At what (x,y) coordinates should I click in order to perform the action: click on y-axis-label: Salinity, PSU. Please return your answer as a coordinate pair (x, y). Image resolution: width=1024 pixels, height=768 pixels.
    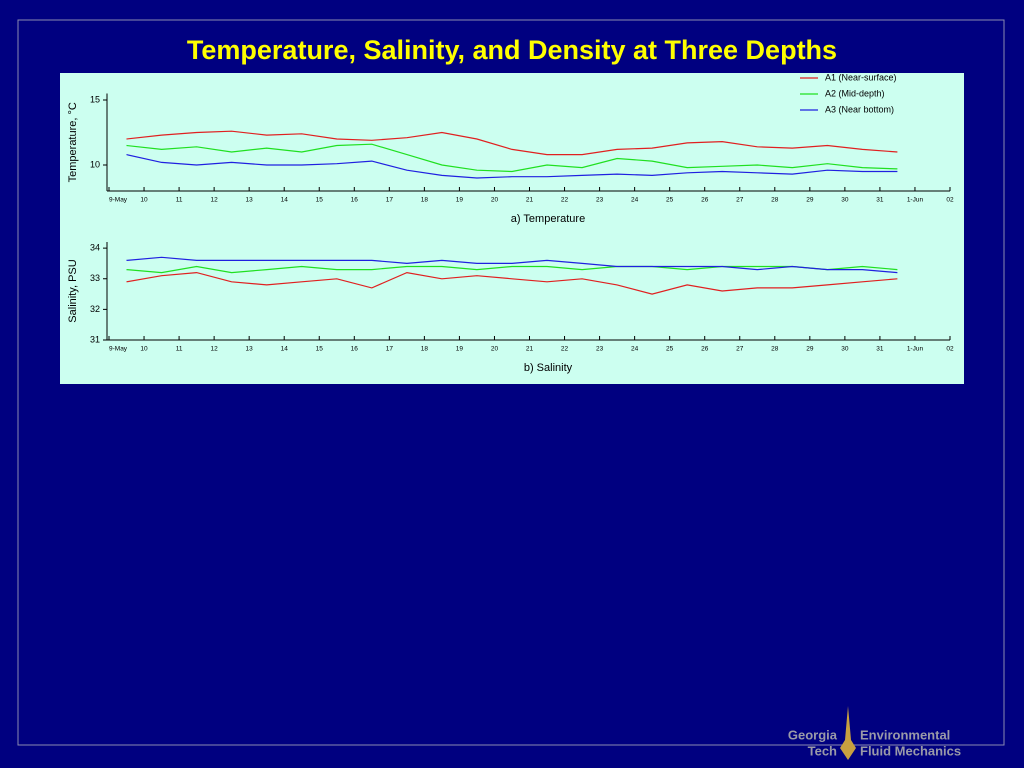
    Looking at the image, I should click on (73, 290).